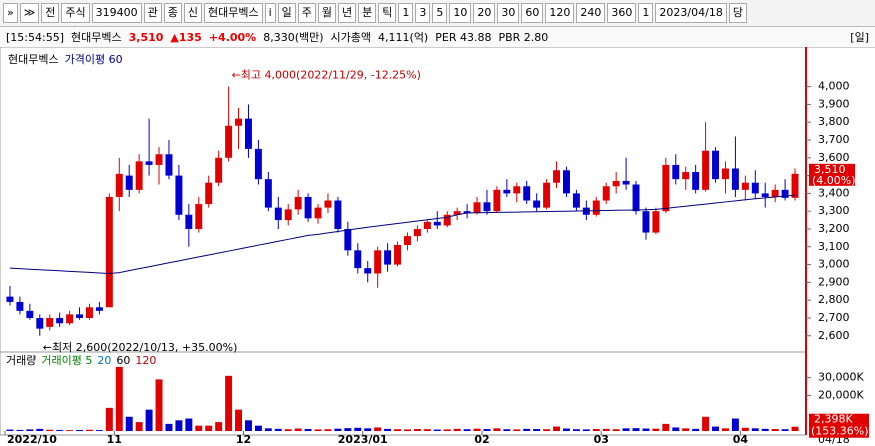  I want to click on toolbar-button: 월, so click(327, 13).